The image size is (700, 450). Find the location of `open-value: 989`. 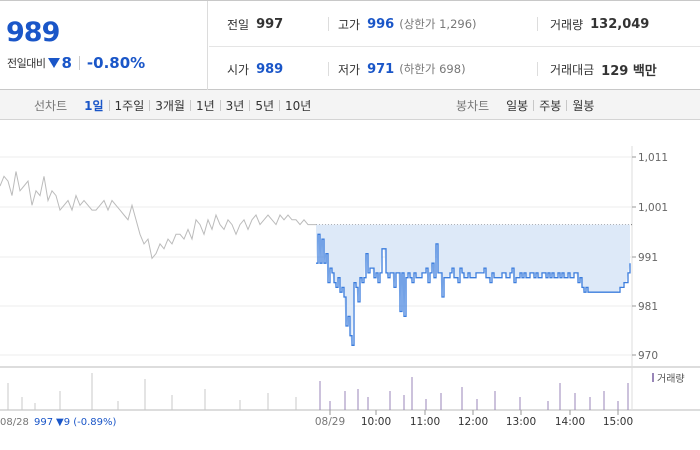

open-value: 989 is located at coordinates (270, 69).